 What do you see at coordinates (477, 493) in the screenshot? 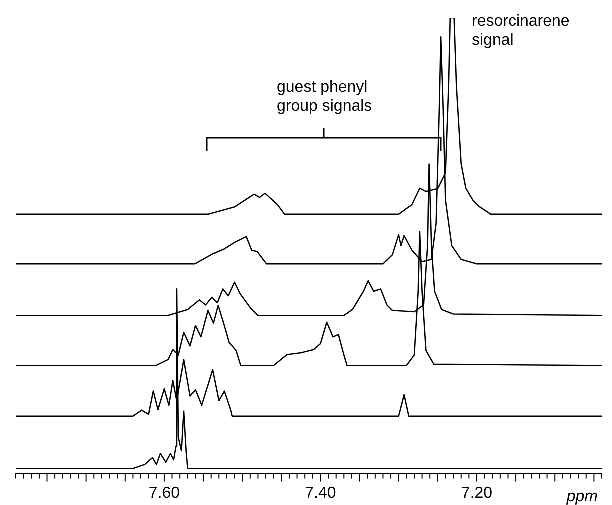
I see `x-tick-label: 7.20` at bounding box center [477, 493].